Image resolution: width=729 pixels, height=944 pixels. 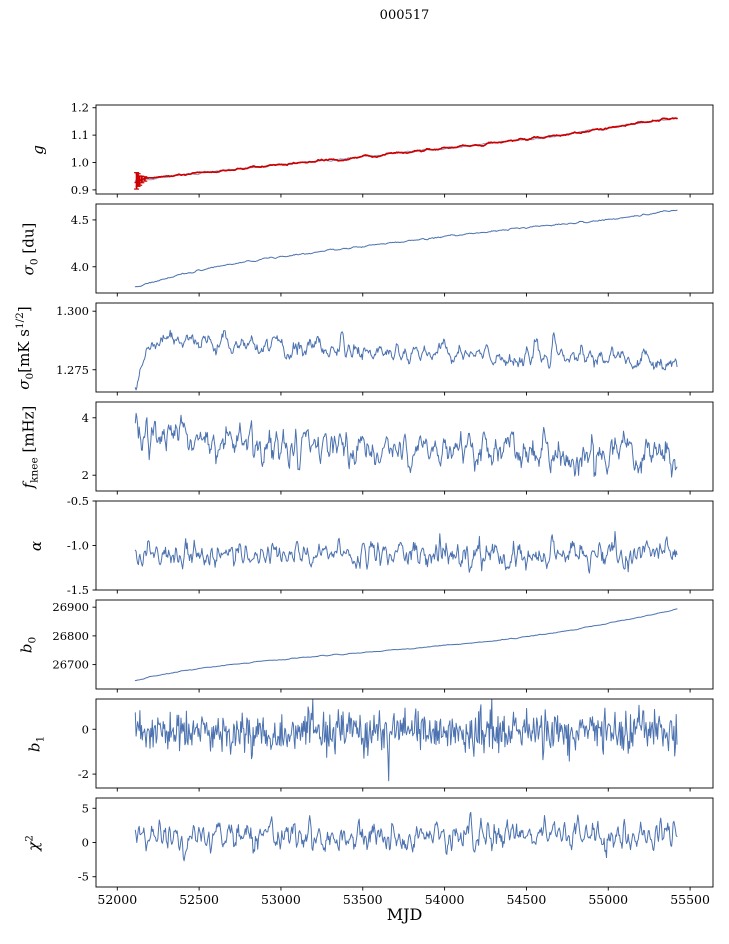 What do you see at coordinates (30, 446) in the screenshot?
I see `y-axis-label-fknee: fknee [mHz]` at bounding box center [30, 446].